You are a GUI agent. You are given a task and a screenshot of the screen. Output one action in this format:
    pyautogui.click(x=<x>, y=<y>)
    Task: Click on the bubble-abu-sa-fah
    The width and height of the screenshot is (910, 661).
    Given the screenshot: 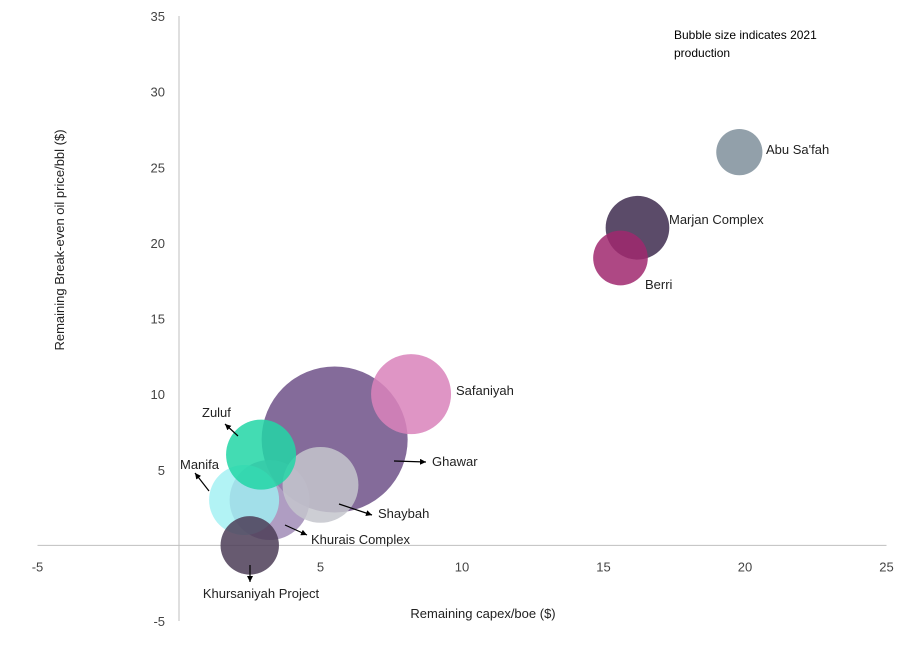 What is the action you would take?
    pyautogui.click(x=739, y=152)
    